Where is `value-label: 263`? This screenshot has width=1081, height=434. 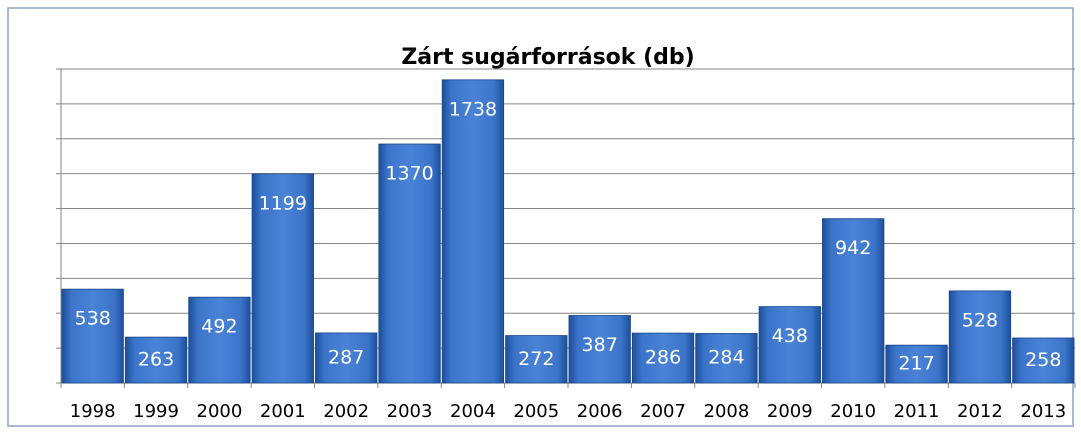
value-label: 263 is located at coordinates (156, 360).